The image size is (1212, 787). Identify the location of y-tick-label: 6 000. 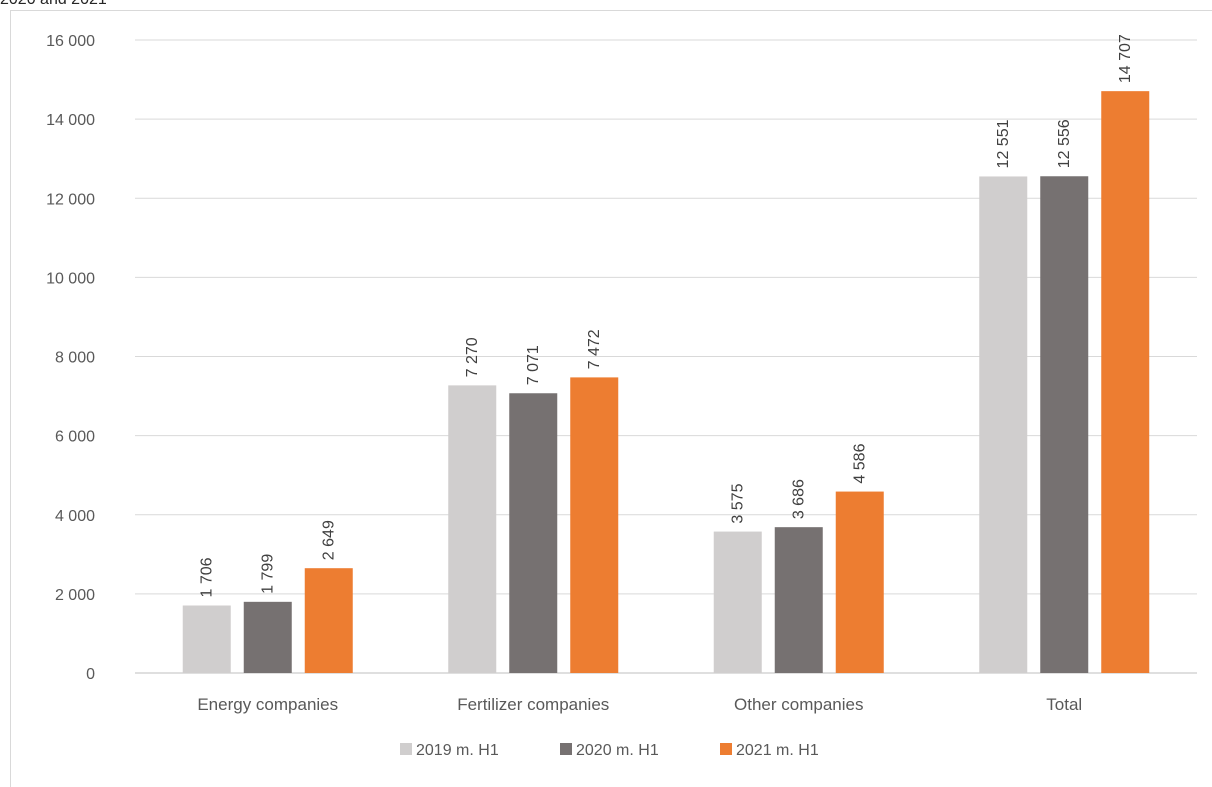
(75, 437).